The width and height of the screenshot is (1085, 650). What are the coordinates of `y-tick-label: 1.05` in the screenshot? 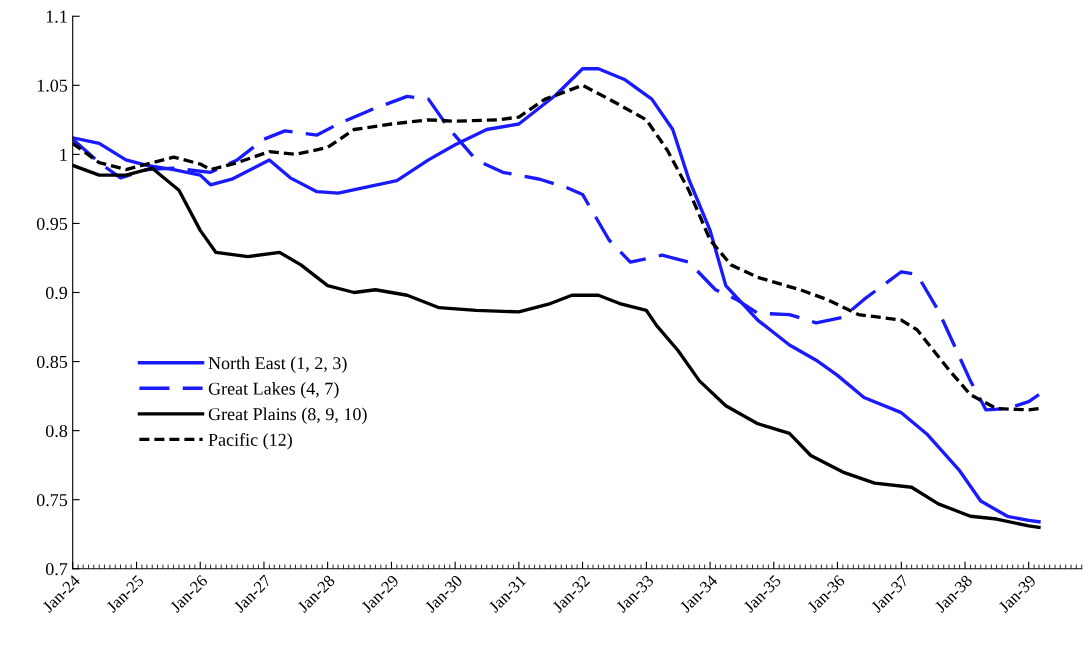 It's located at (52, 85).